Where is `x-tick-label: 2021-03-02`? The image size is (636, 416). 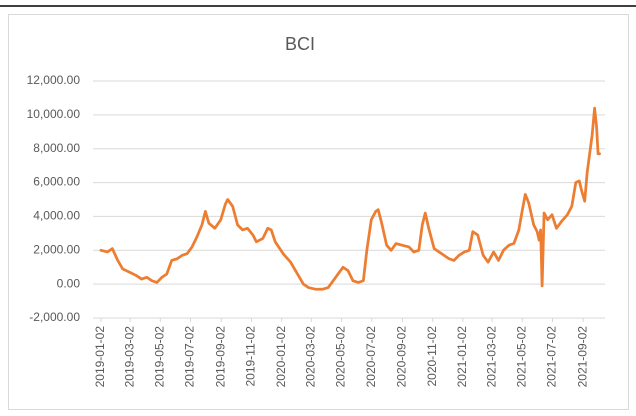
x-tick-label: 2021-03-02 is located at coordinates (491, 357).